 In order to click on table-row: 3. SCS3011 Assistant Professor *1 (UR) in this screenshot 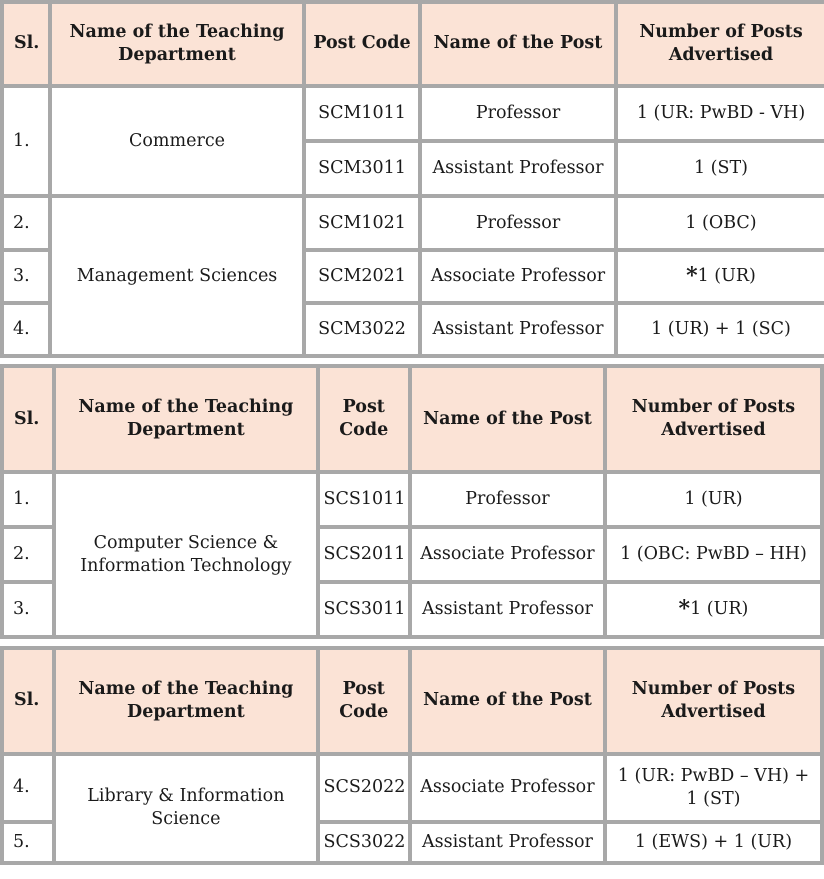, I will do `click(412, 609)`.